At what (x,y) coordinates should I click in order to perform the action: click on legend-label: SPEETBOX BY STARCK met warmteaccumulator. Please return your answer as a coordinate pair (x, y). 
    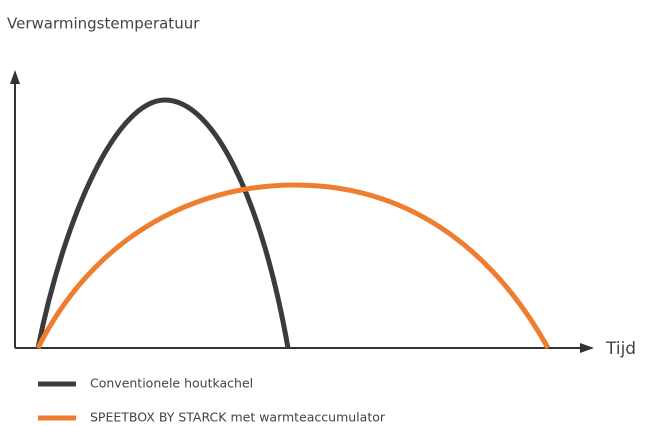
    Looking at the image, I should click on (238, 417).